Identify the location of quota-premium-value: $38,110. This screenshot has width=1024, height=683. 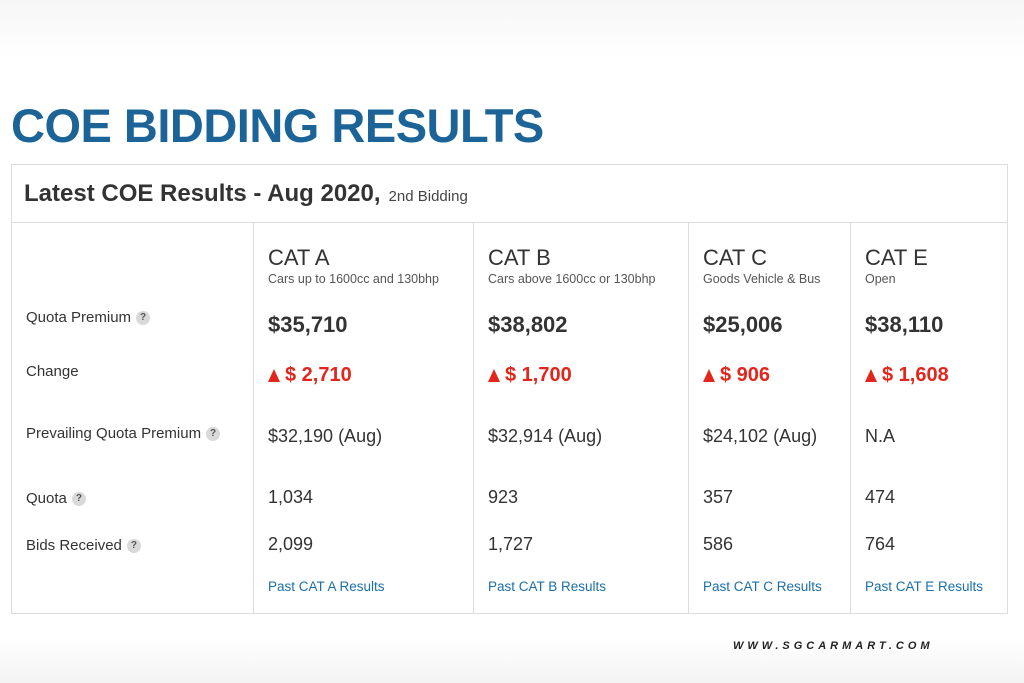
(904, 324).